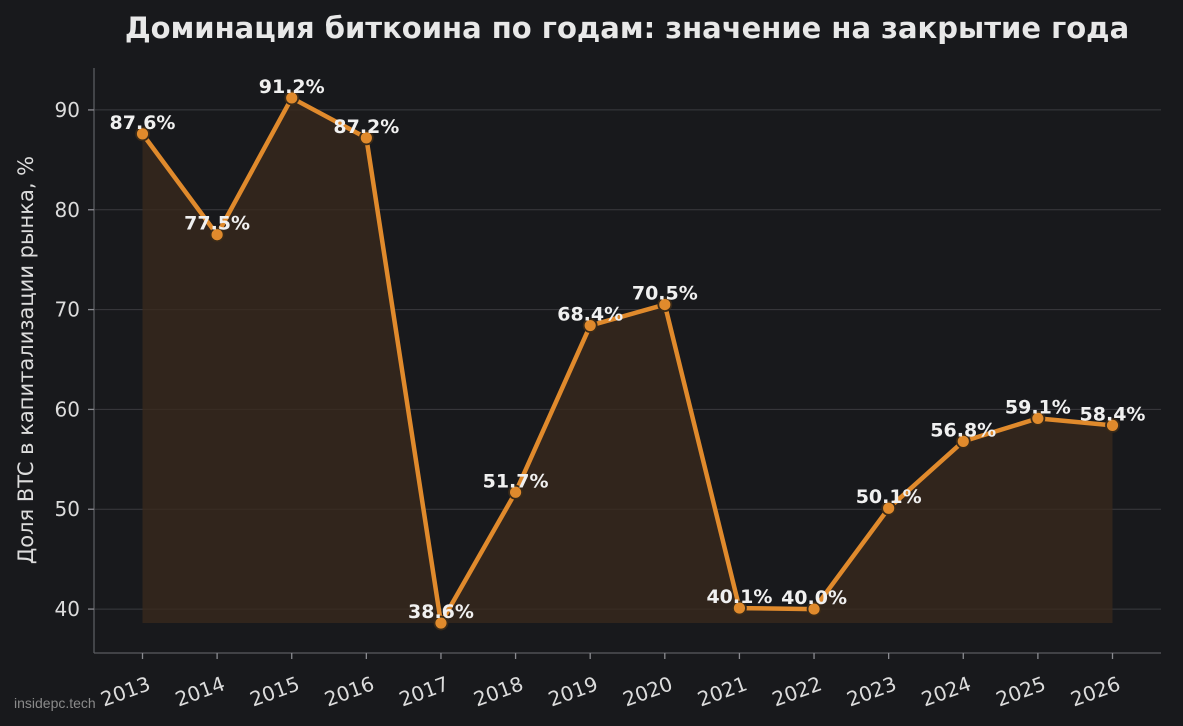 The width and height of the screenshot is (1183, 726). I want to click on y-tick-label-70: 70, so click(67, 310).